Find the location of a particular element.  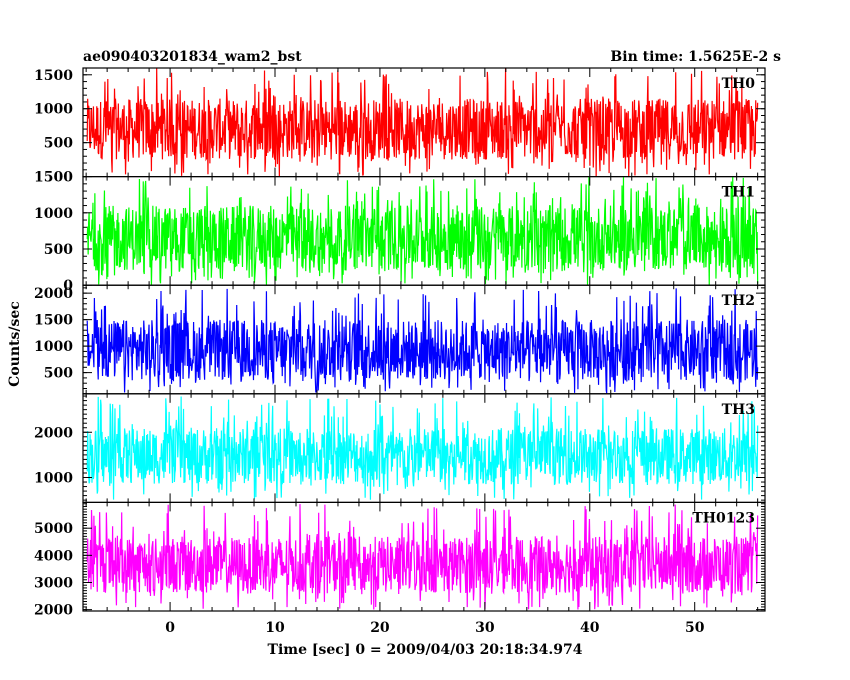

panel-th3: 1000 2000 TH3 is located at coordinates (400, 448).